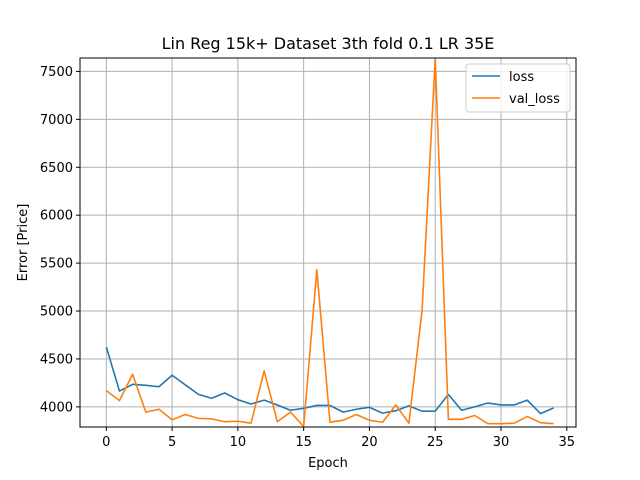 This screenshot has width=640, height=480. What do you see at coordinates (56, 168) in the screenshot?
I see `y-tick-label: 6500` at bounding box center [56, 168].